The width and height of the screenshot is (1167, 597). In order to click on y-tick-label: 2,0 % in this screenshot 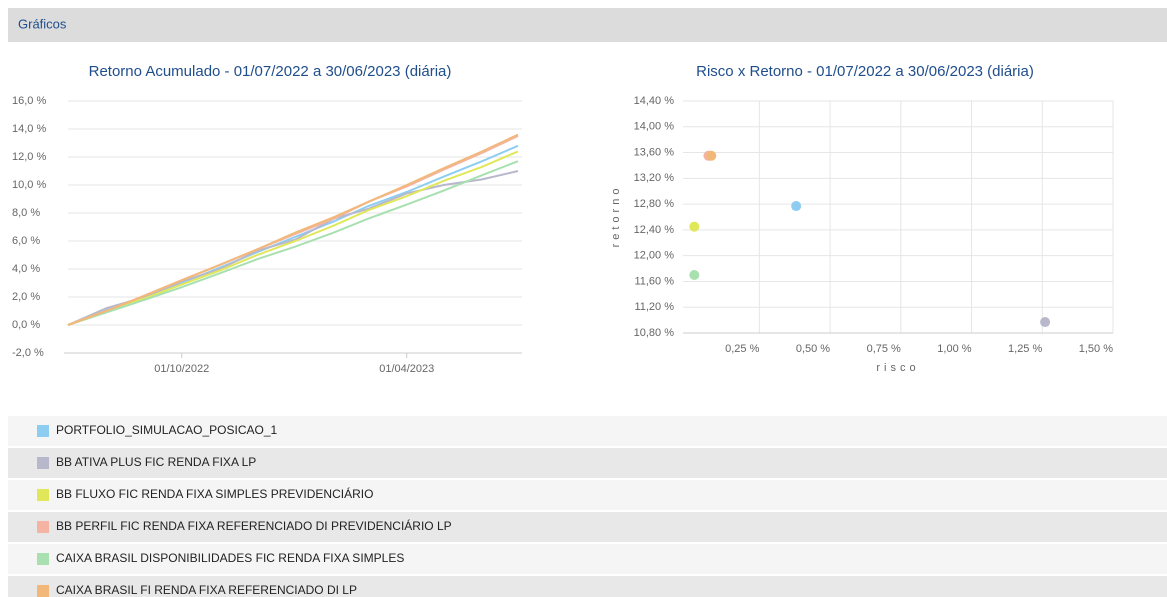, I will do `click(26, 297)`.